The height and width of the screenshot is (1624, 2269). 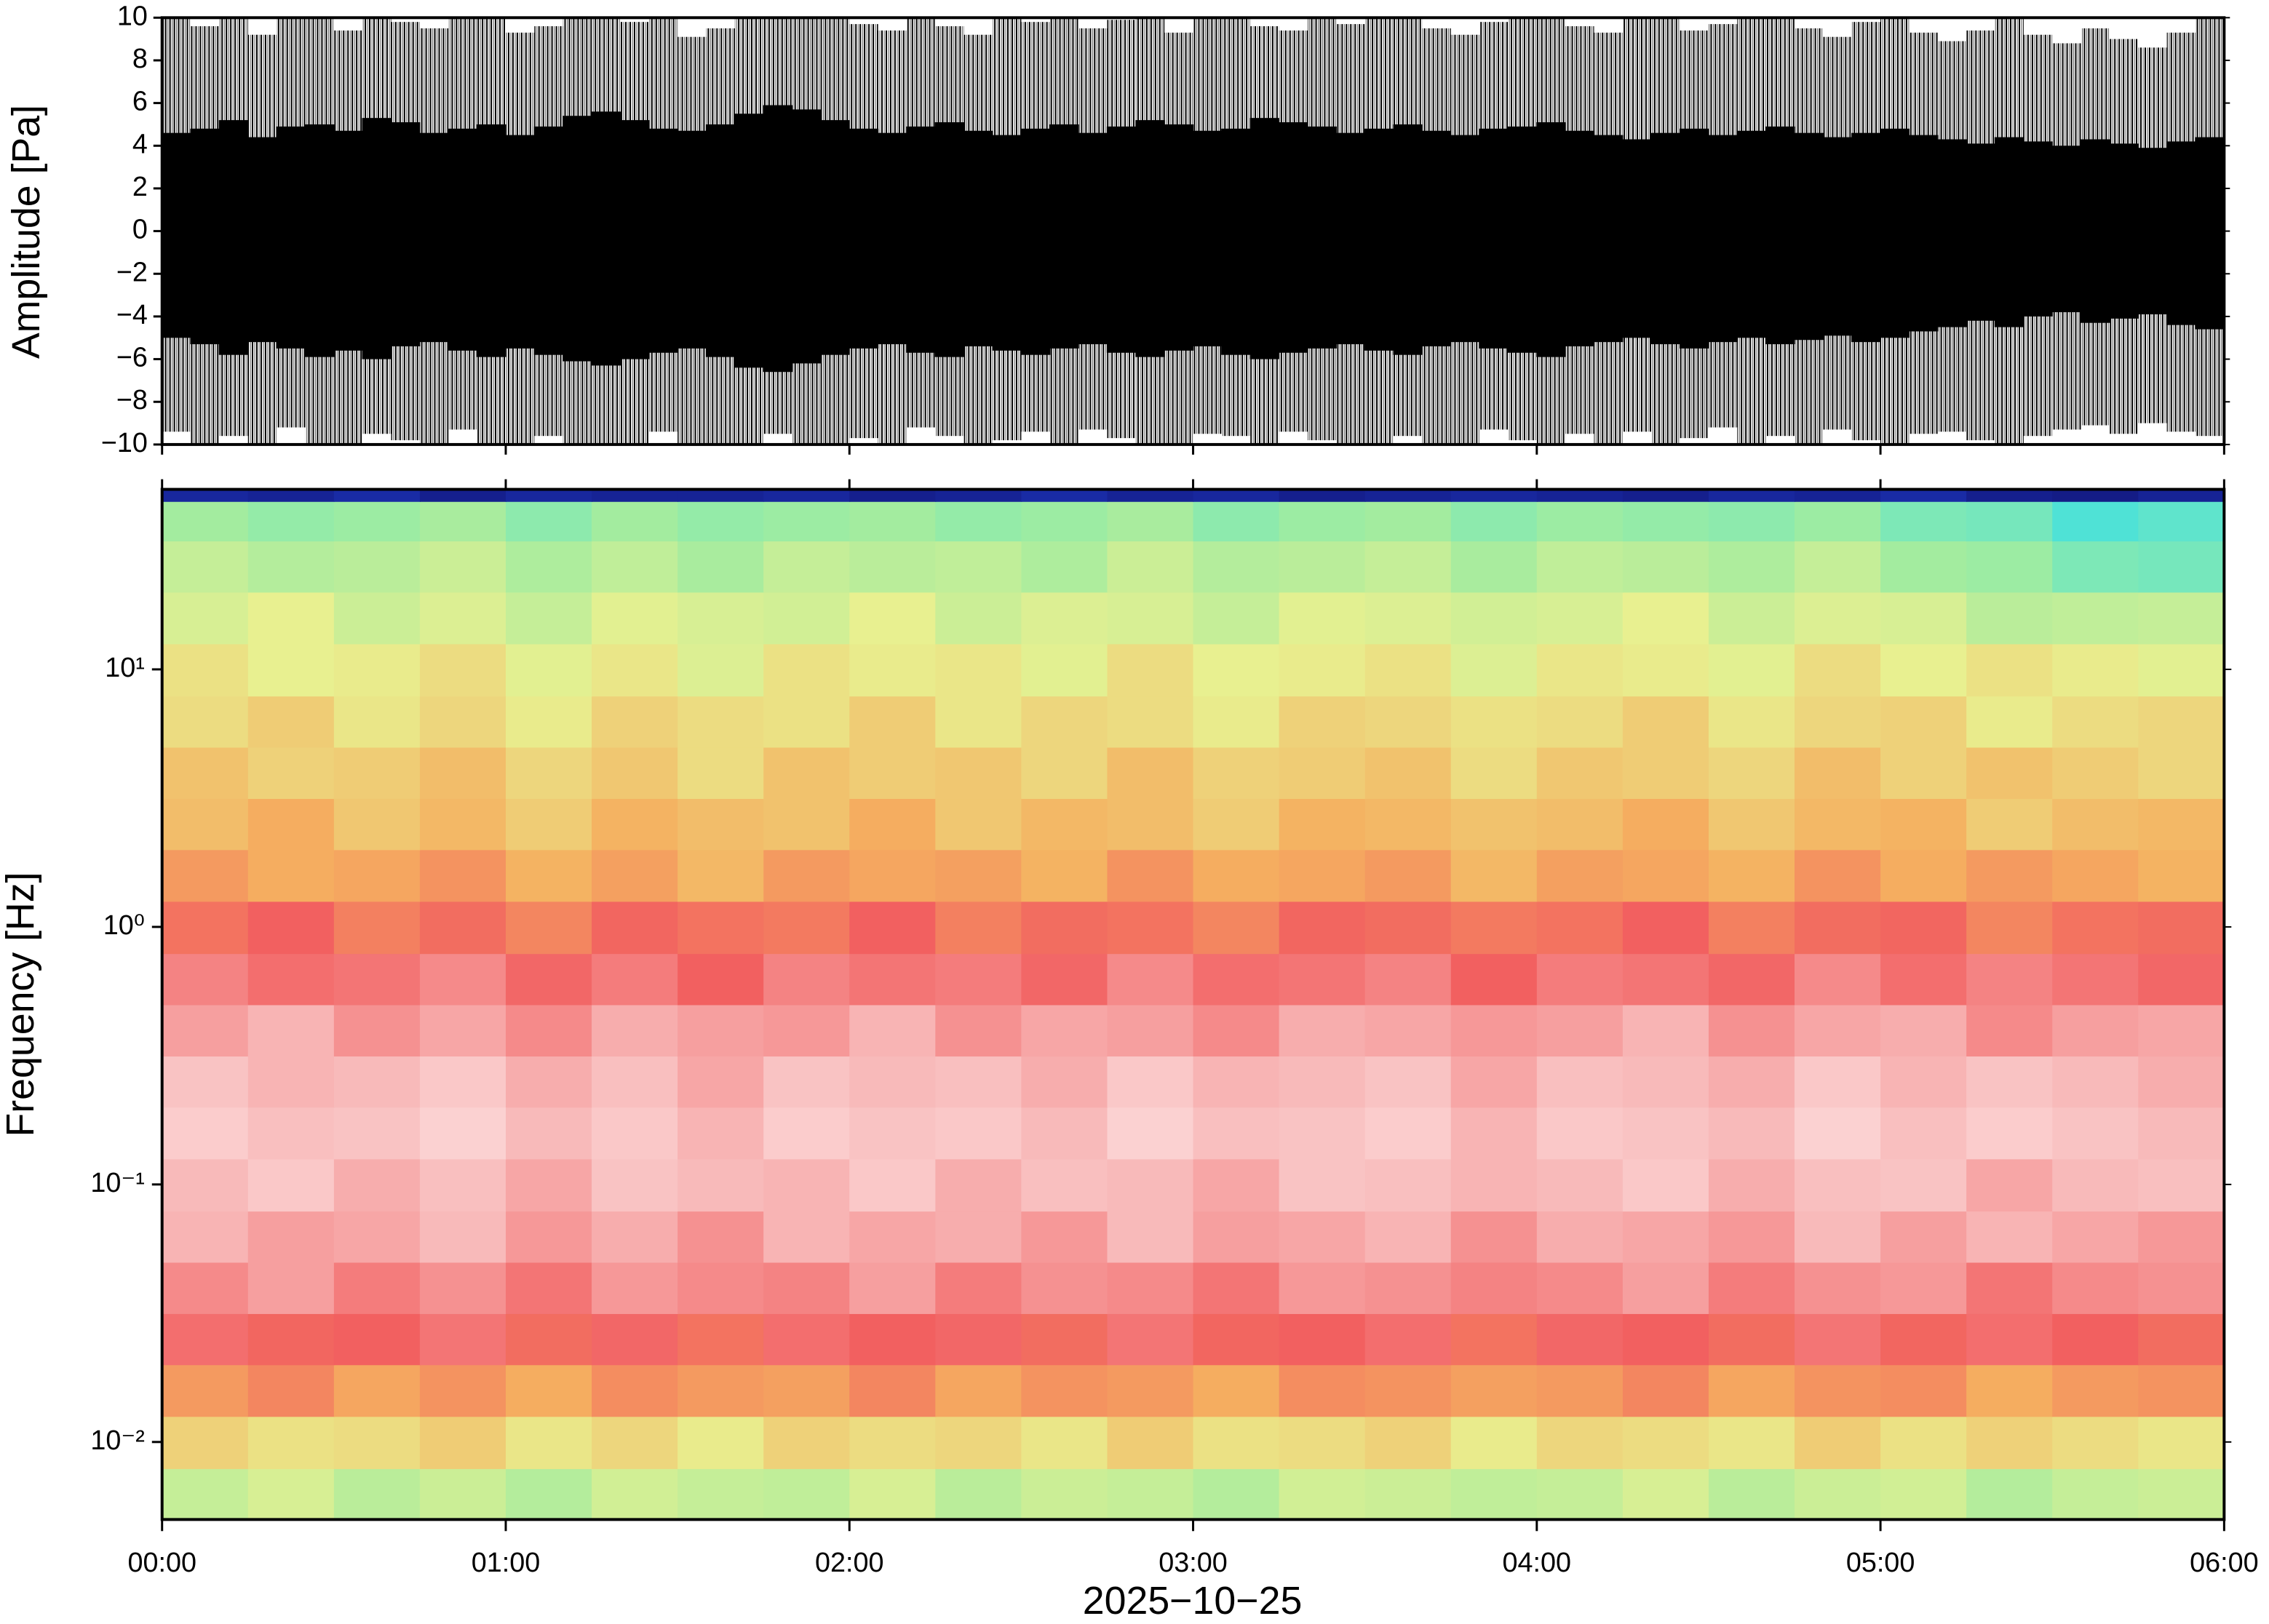 What do you see at coordinates (1537, 1563) in the screenshot?
I see `x-tick-label: 04:00` at bounding box center [1537, 1563].